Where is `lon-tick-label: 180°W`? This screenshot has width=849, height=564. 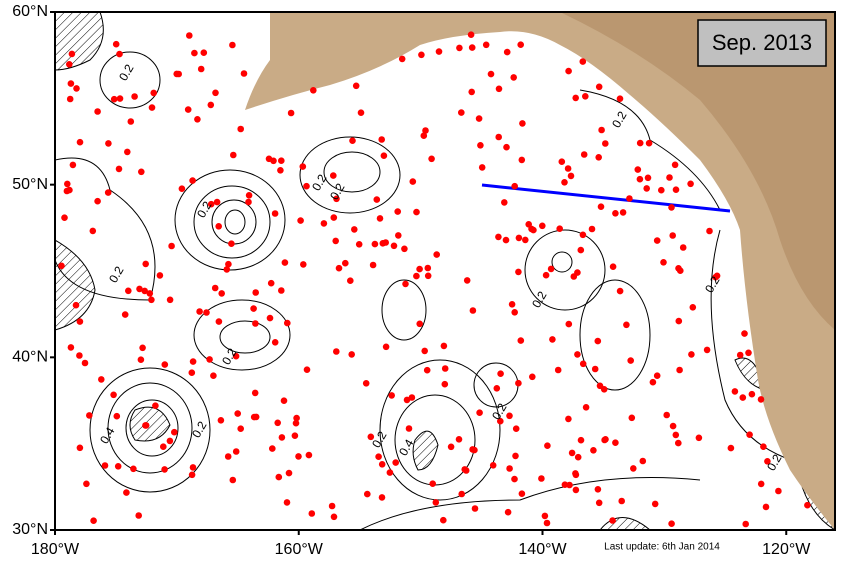
lon-tick-label: 180°W is located at coordinates (55, 549).